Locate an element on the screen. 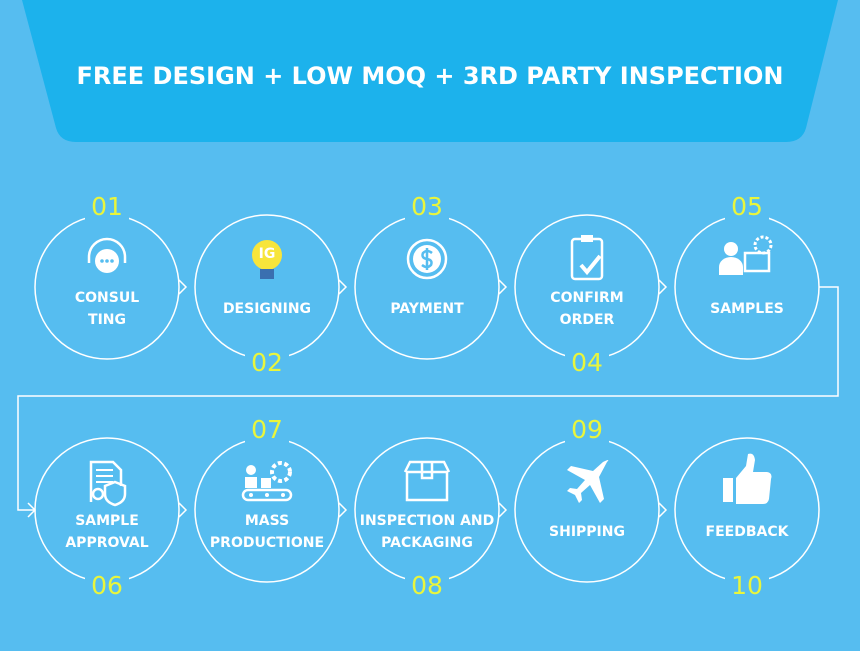 The width and height of the screenshot is (860, 651). step-number: 09 is located at coordinates (587, 429).